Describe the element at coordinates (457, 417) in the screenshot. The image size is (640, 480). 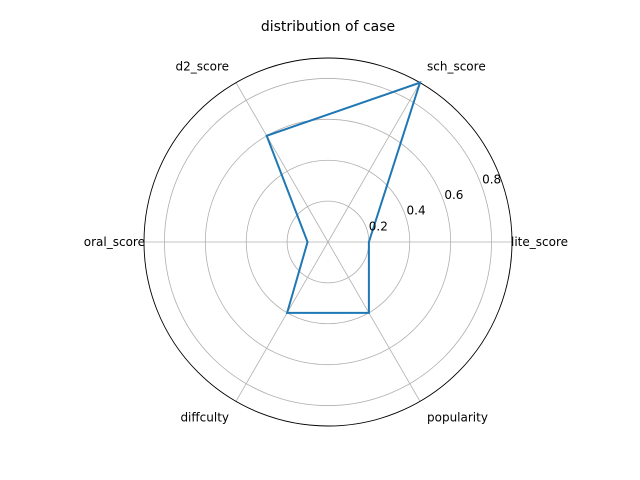
I see `category-label-popularity: popularity` at that location.